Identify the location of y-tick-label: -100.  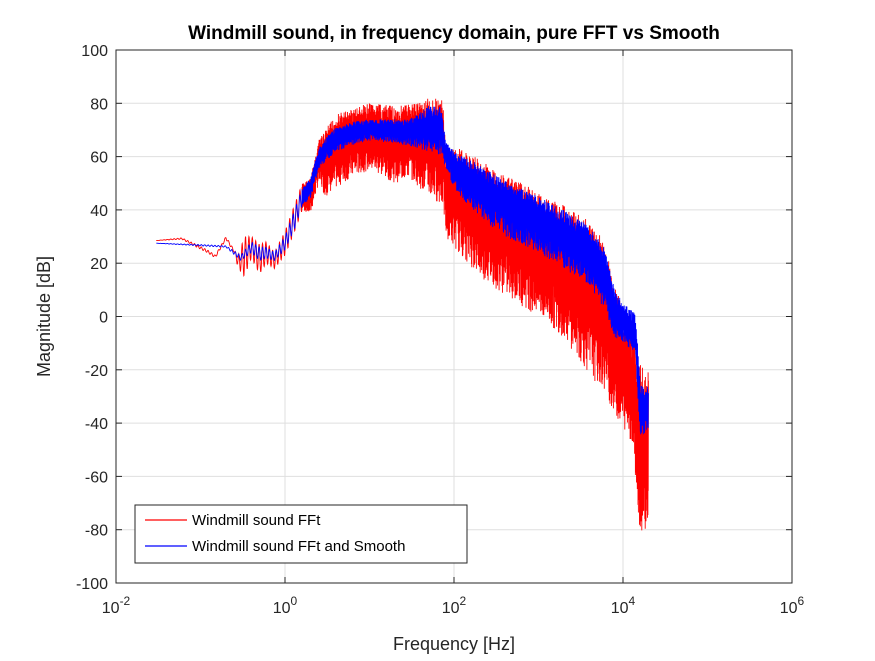
(92, 584).